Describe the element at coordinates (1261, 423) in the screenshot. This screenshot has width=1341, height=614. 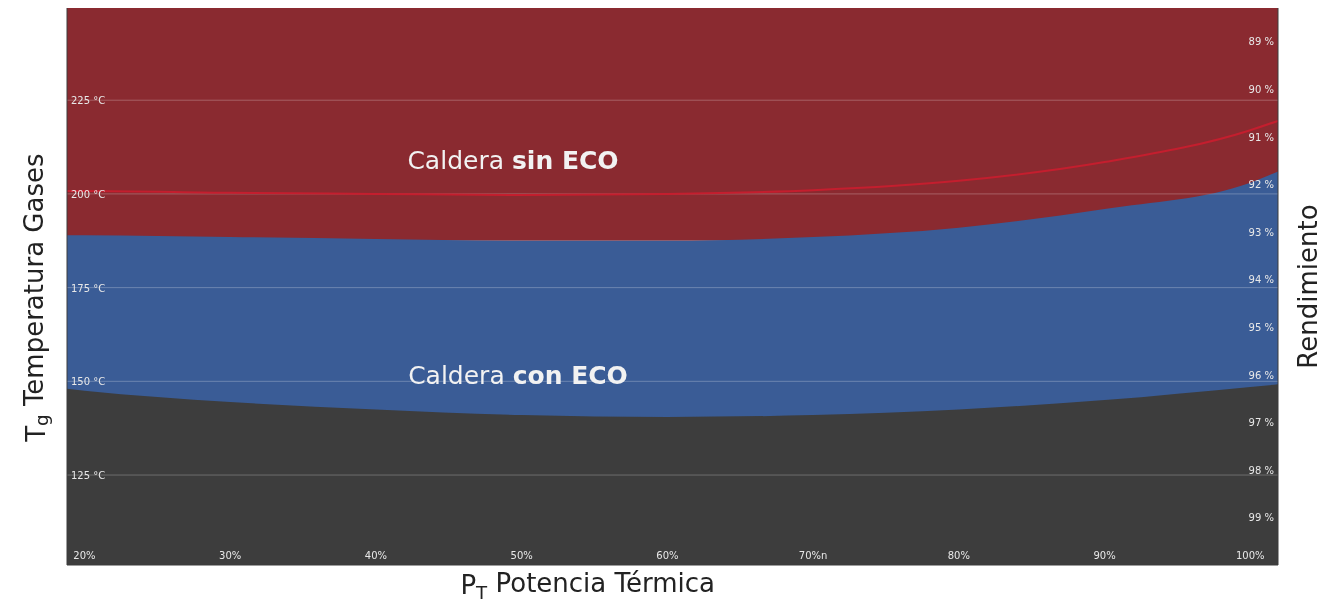
I see `y2-tick-label: 97 %` at that location.